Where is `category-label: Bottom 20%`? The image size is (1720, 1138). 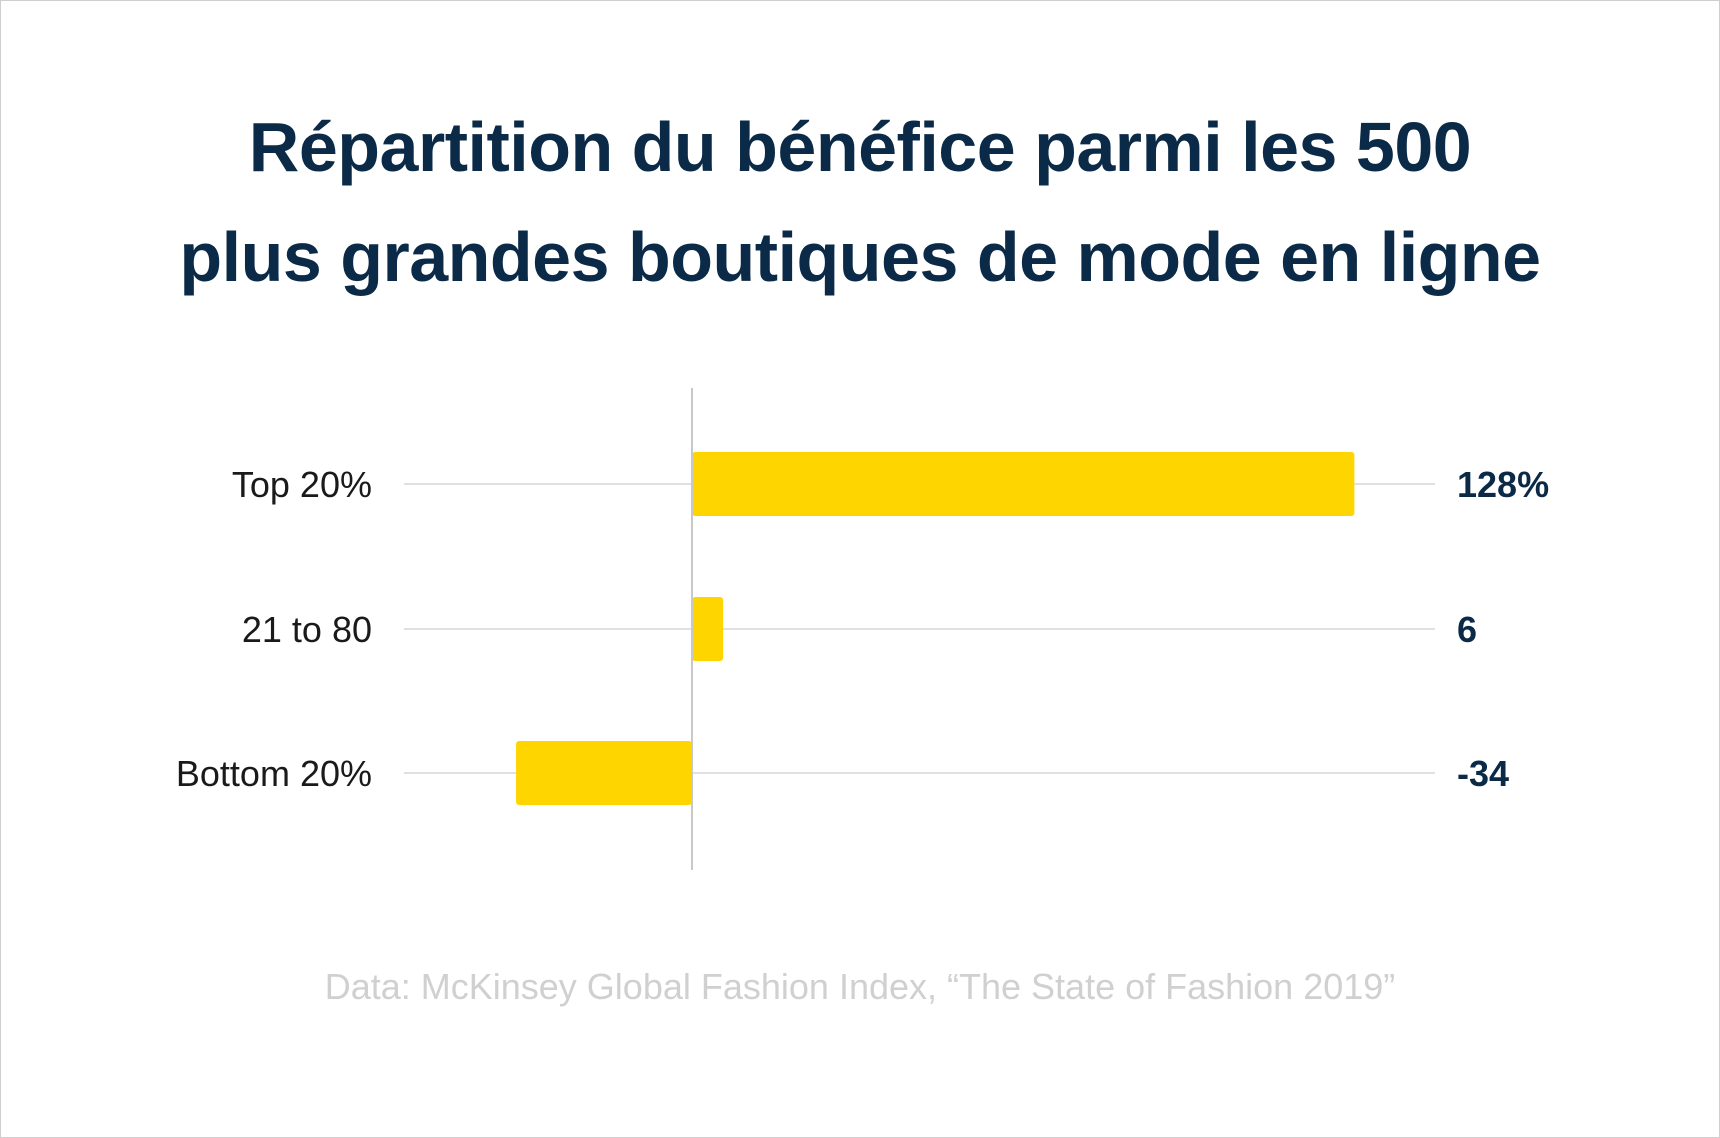
category-label: Bottom 20% is located at coordinates (274, 773).